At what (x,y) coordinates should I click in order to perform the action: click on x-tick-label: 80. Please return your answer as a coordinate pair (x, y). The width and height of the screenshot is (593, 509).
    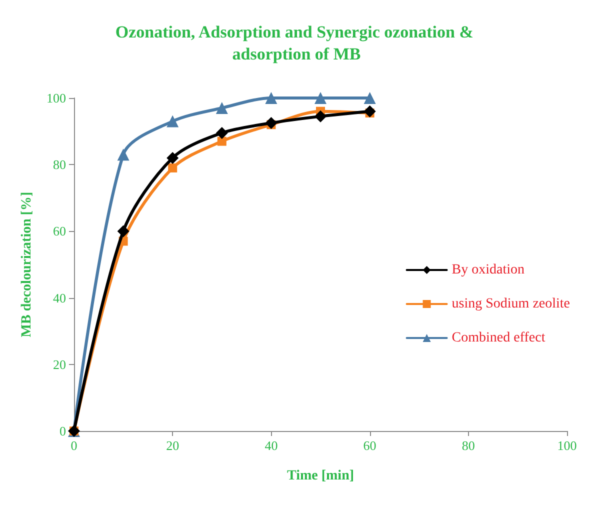
    Looking at the image, I should click on (468, 445).